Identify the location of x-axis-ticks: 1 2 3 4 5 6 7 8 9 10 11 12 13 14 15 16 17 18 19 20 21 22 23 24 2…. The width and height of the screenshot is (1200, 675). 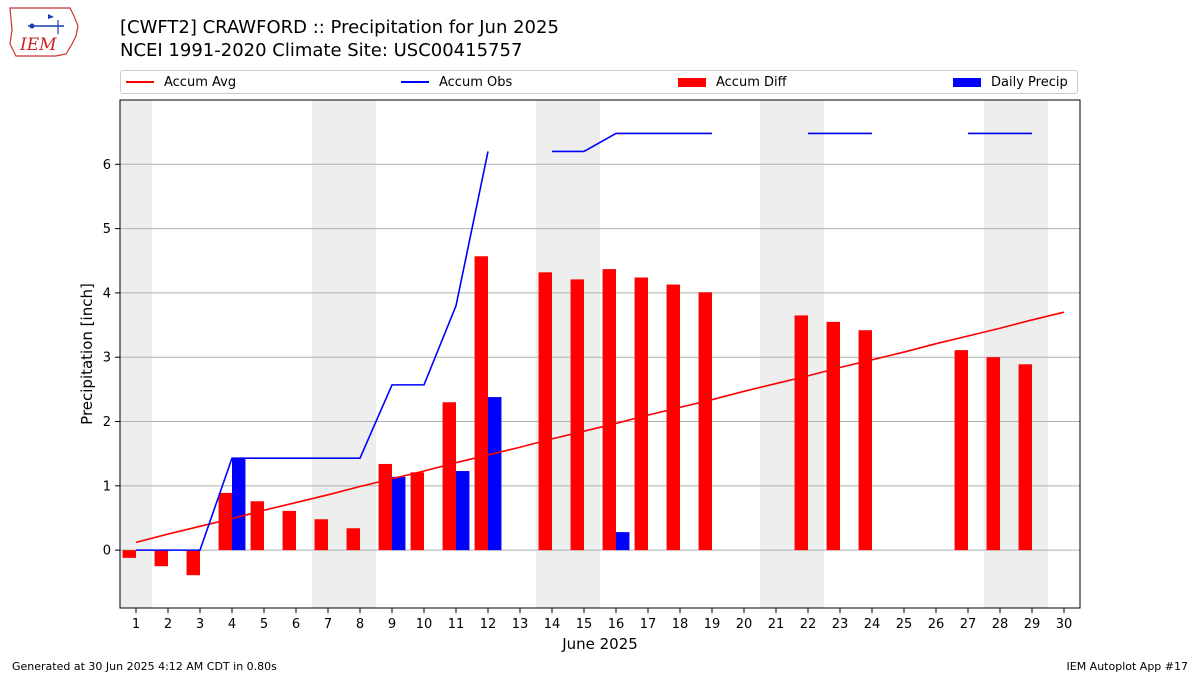
(602, 620).